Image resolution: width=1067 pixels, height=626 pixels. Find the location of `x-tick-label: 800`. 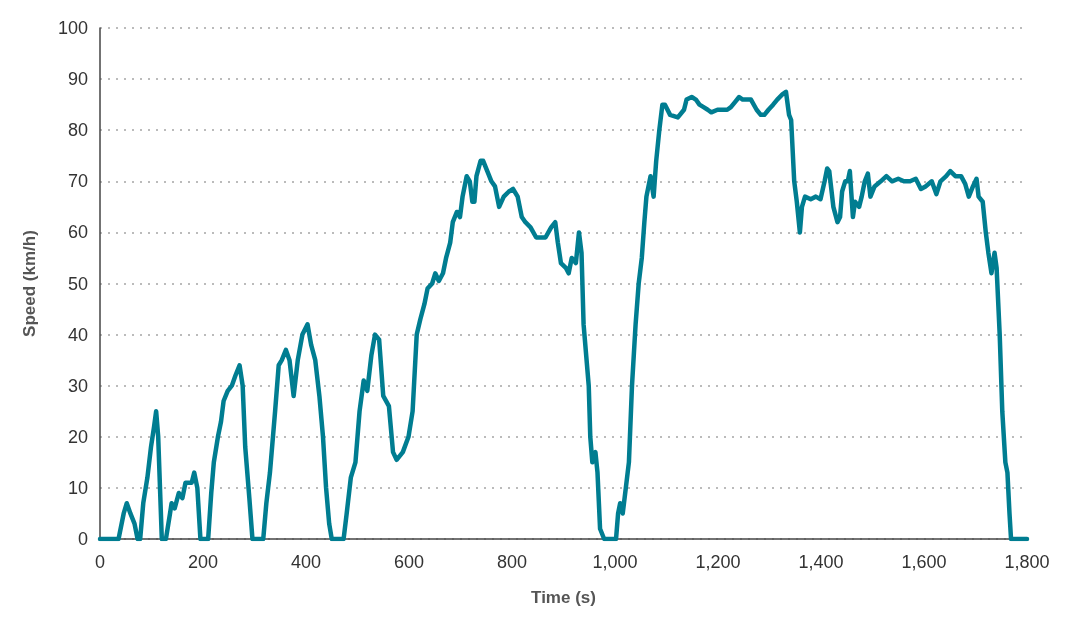

x-tick-label: 800 is located at coordinates (512, 562).